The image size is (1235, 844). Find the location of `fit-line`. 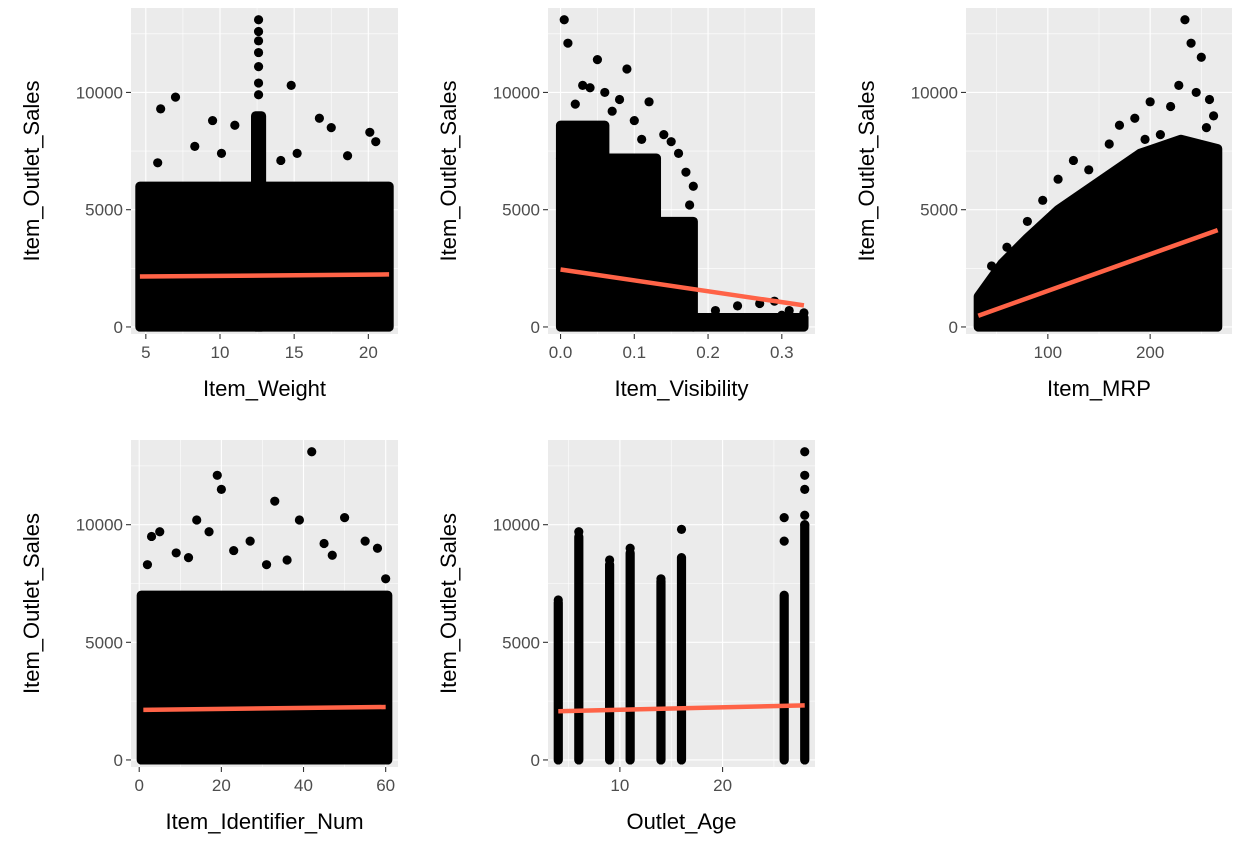

fit-line is located at coordinates (681, 708).